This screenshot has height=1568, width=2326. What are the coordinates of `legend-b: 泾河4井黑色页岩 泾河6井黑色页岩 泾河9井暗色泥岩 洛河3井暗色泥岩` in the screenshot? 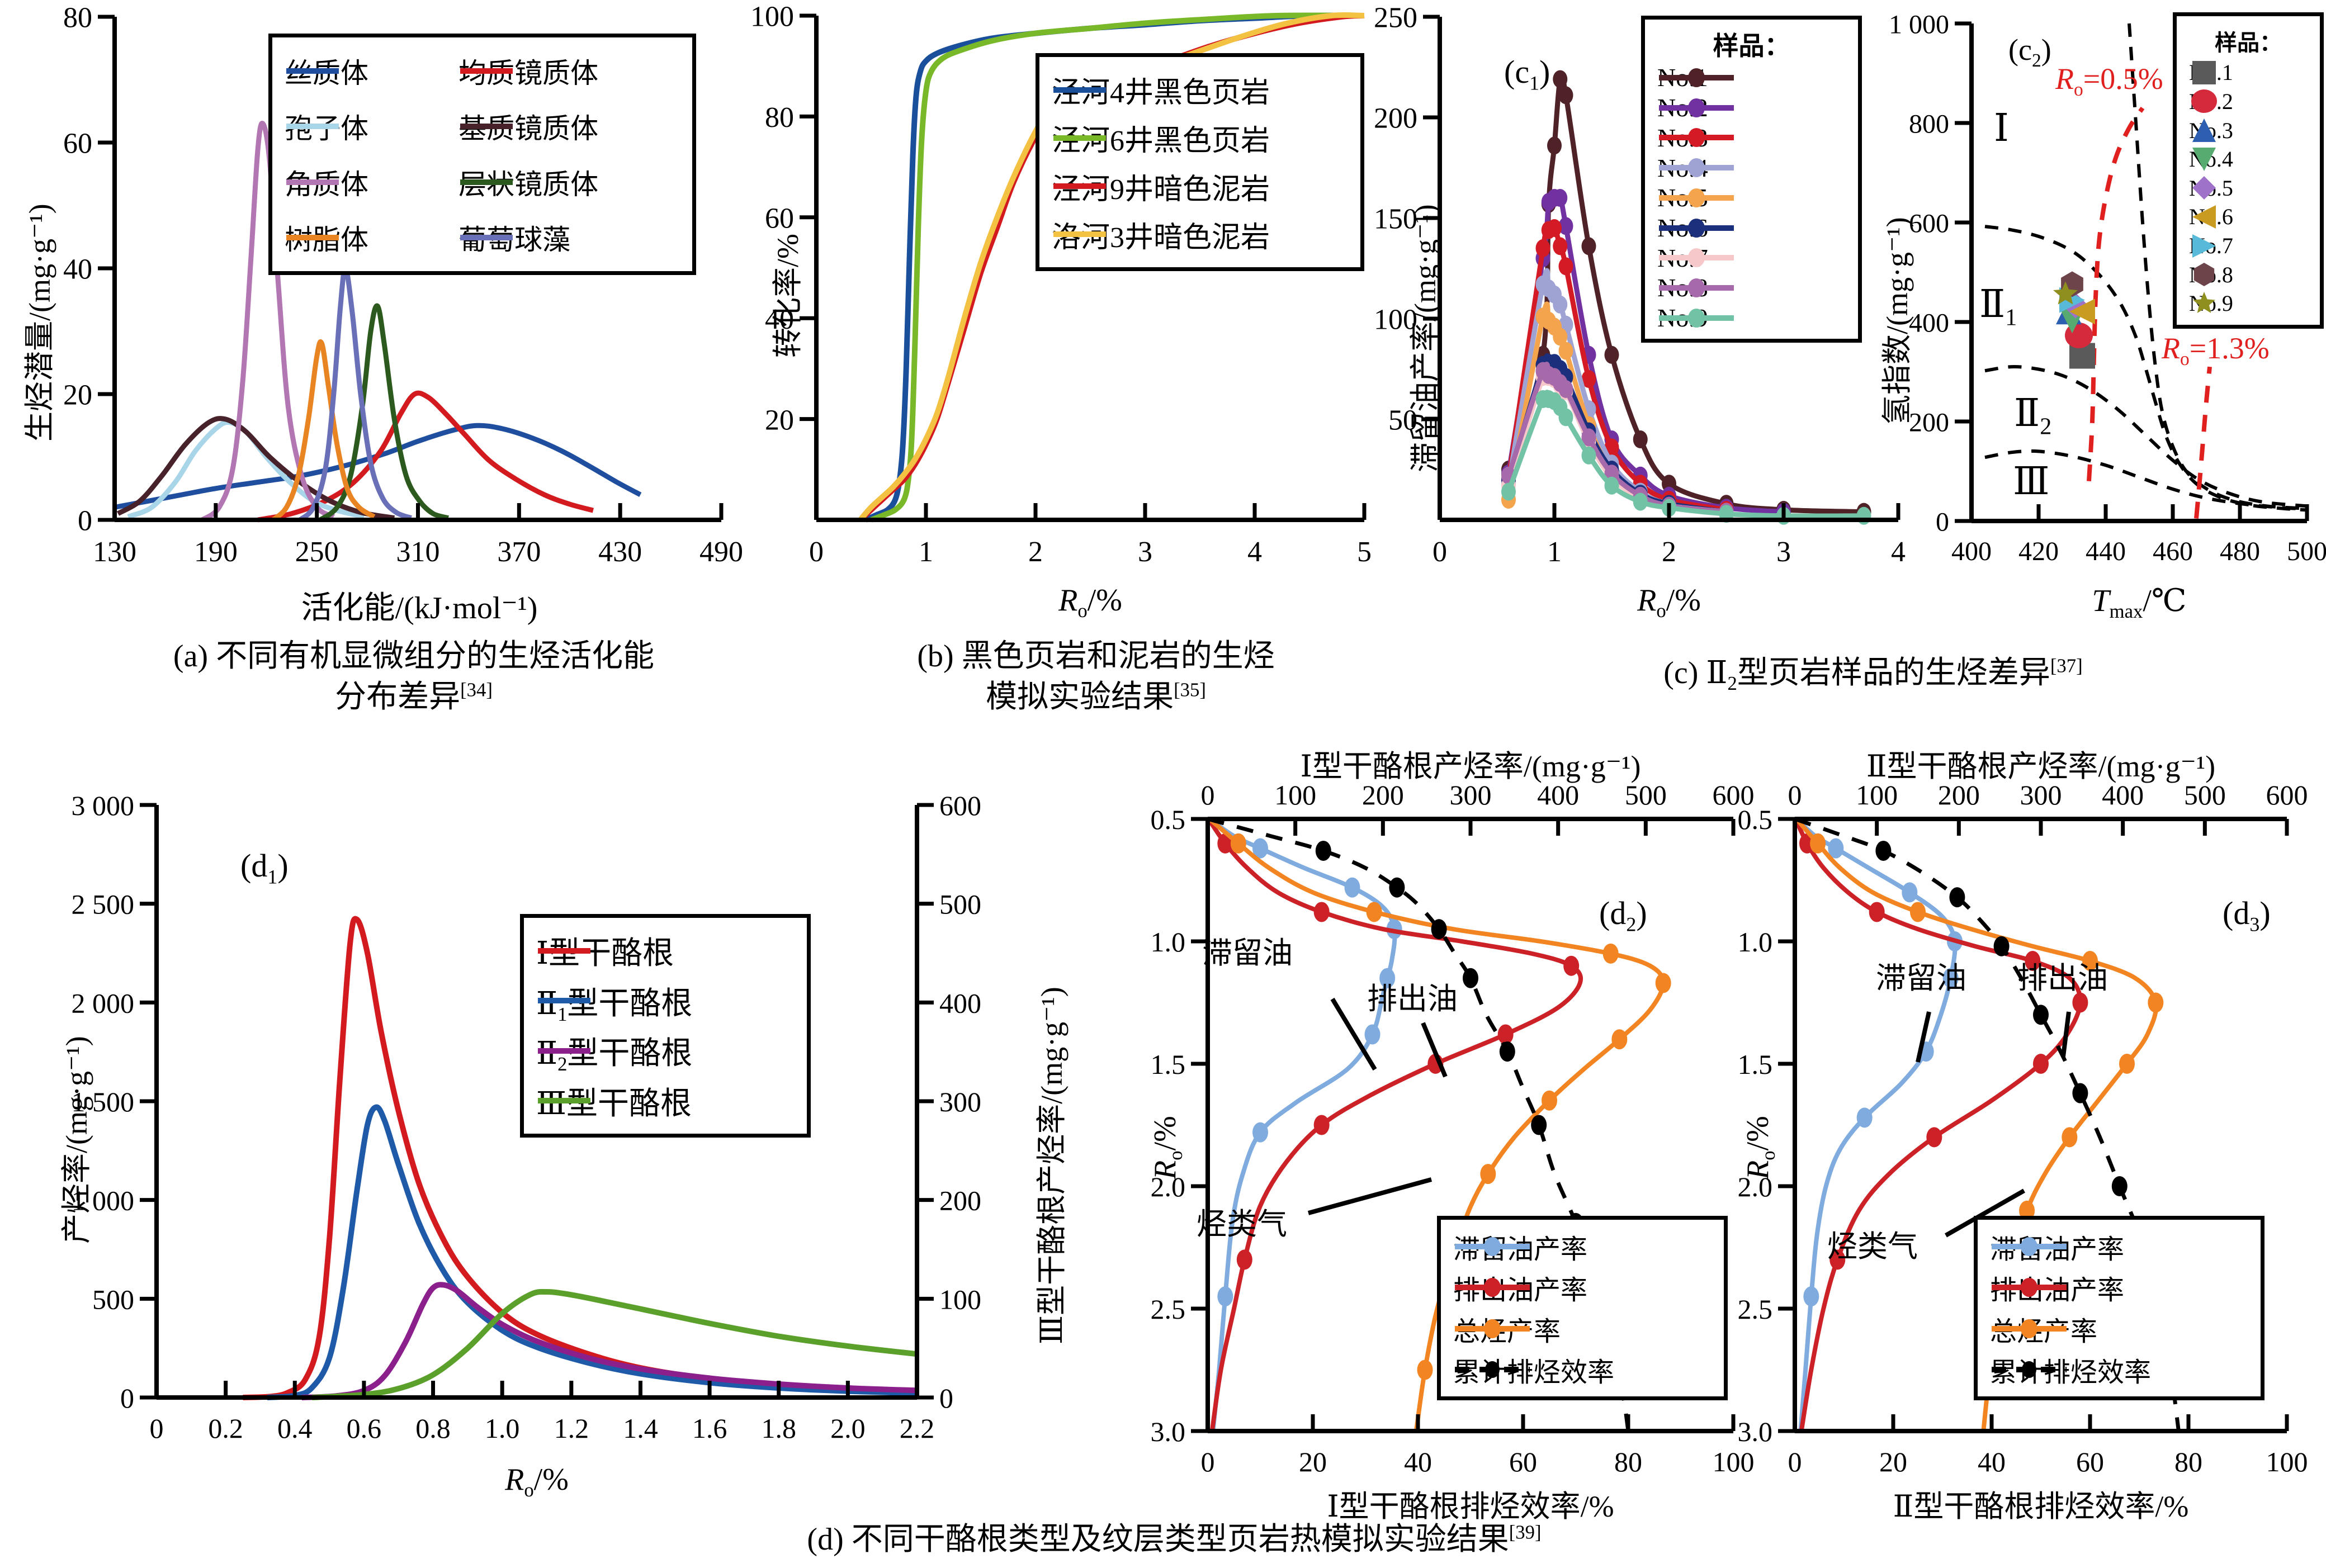 It's located at (1200, 162).